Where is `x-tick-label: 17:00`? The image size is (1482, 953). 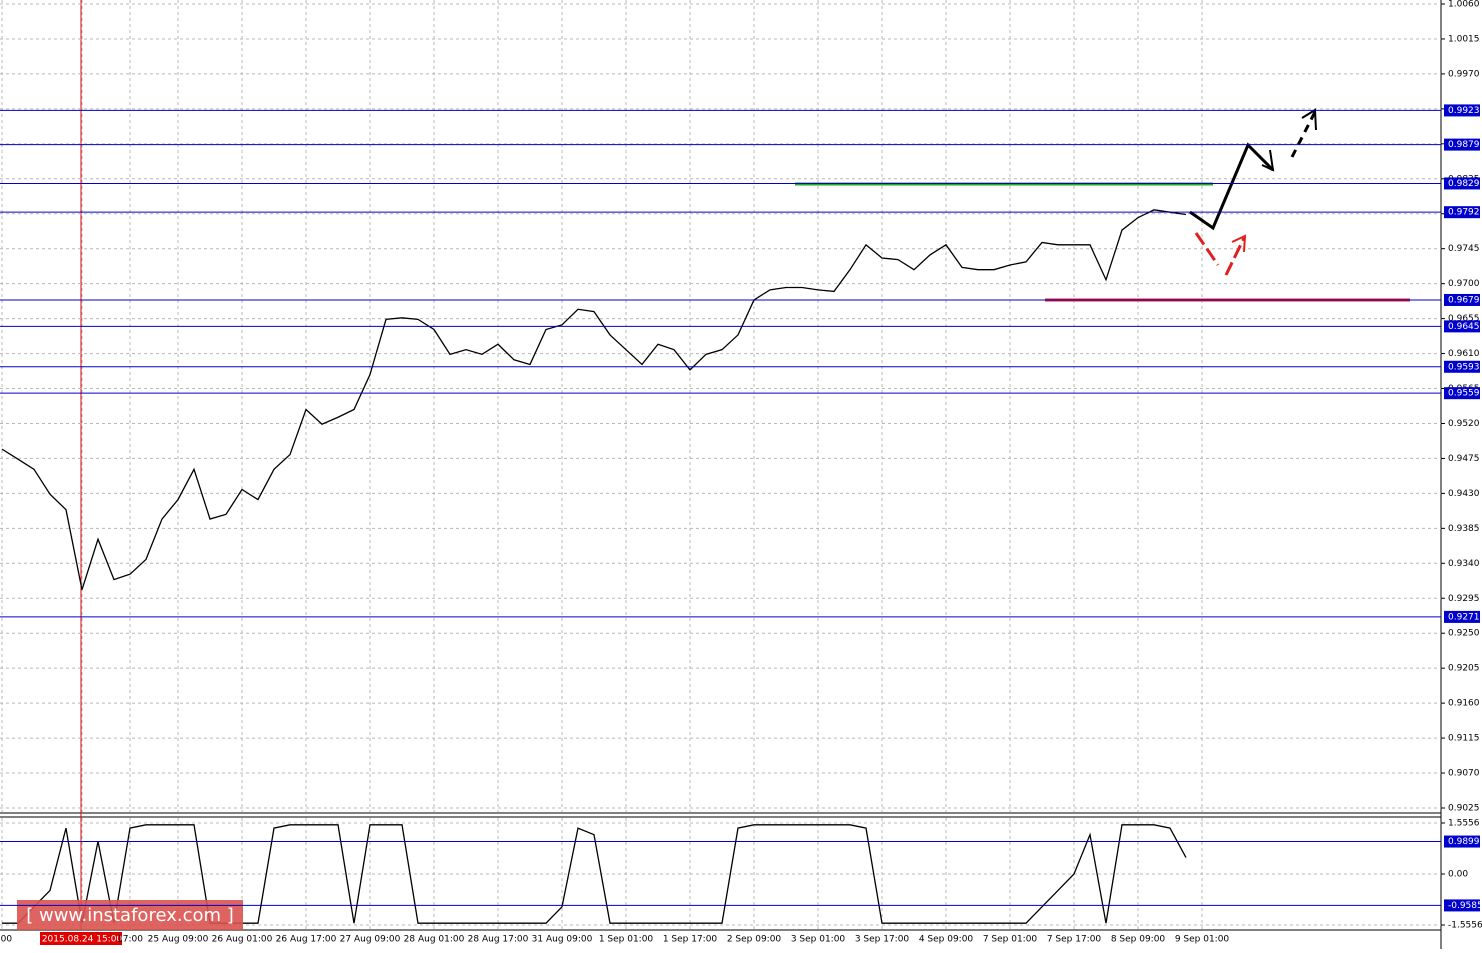
x-tick-label: 17:00 is located at coordinates (130, 940).